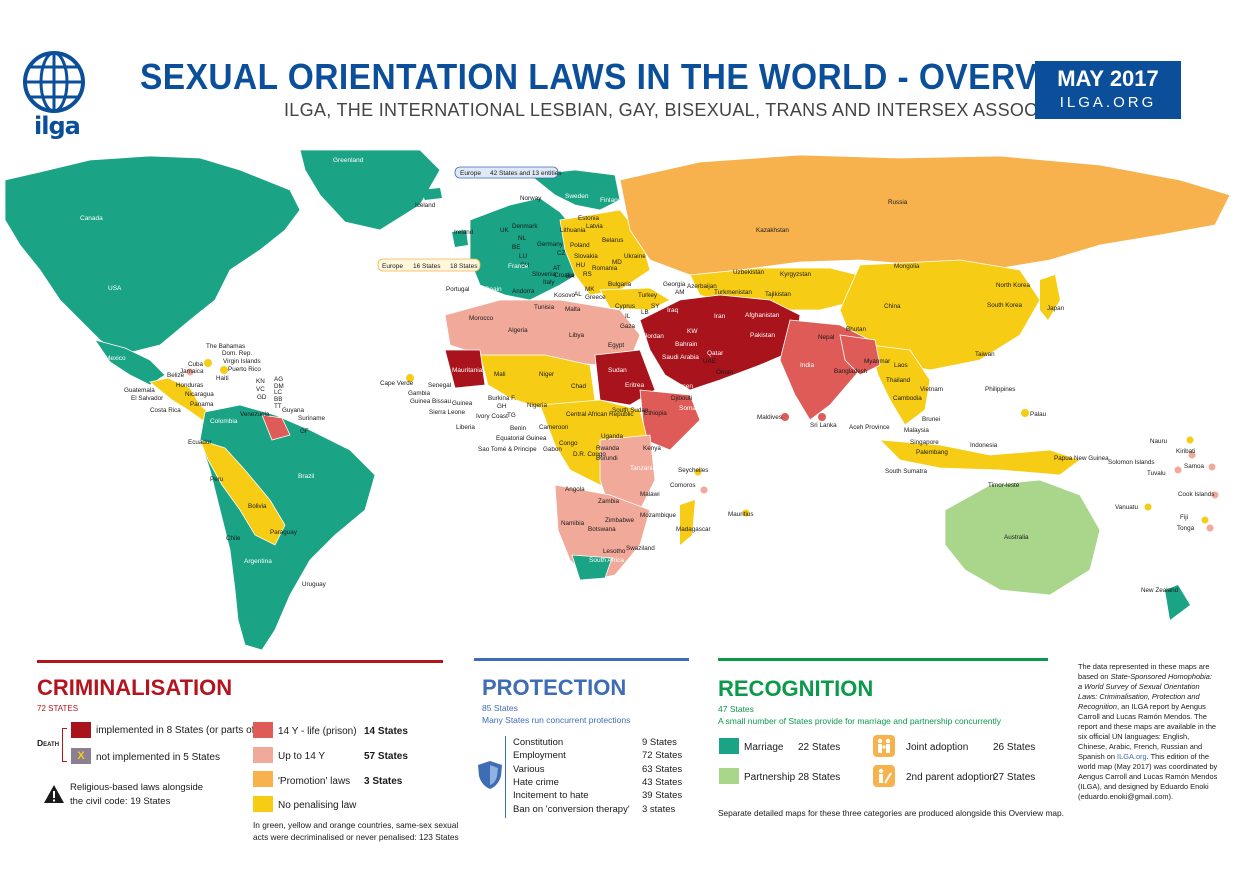 This screenshot has height=875, width=1237. What do you see at coordinates (979, 457) in the screenshot?
I see `region-indonesia` at bounding box center [979, 457].